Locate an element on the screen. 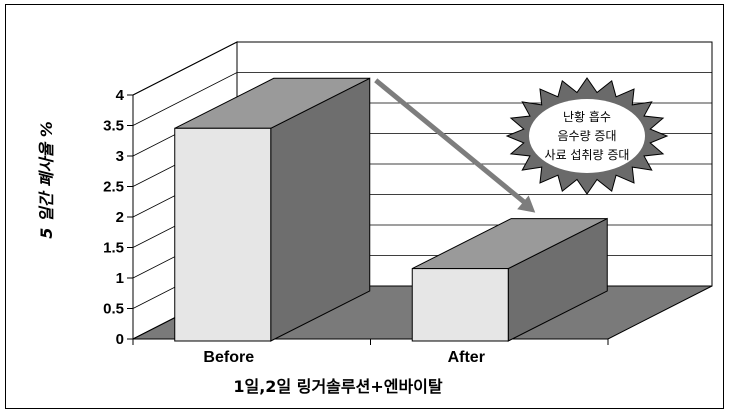 Image resolution: width=731 pixels, height=415 pixels. y-tick-label: 3 is located at coordinates (120, 156).